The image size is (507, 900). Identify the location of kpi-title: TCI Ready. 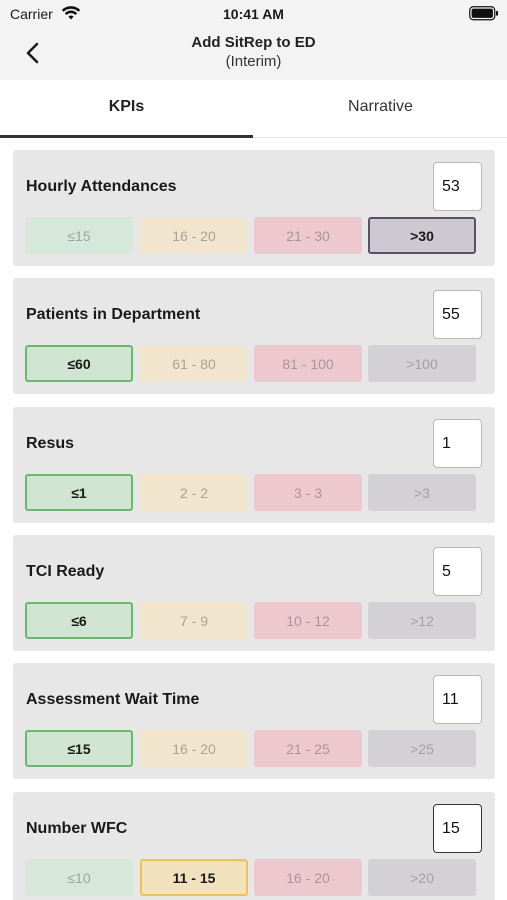
(65, 571).